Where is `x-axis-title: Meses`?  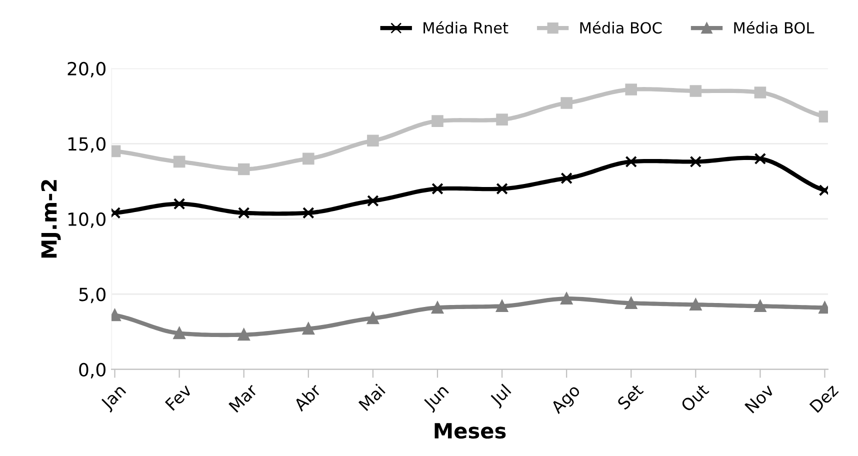 x-axis-title: Meses is located at coordinates (470, 431).